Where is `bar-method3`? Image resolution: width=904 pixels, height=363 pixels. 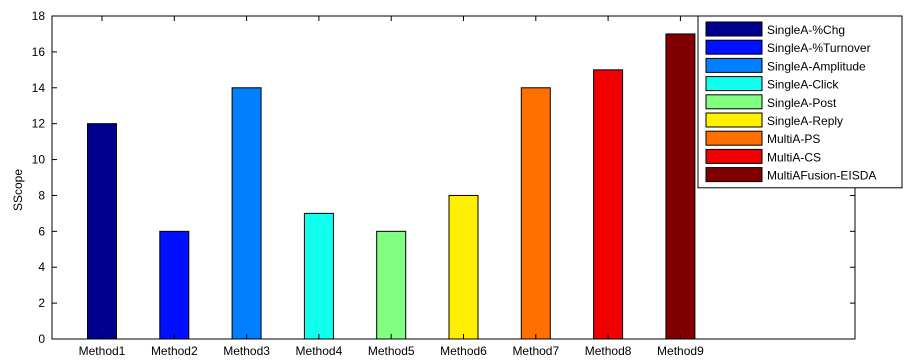
bar-method3 is located at coordinates (246, 213).